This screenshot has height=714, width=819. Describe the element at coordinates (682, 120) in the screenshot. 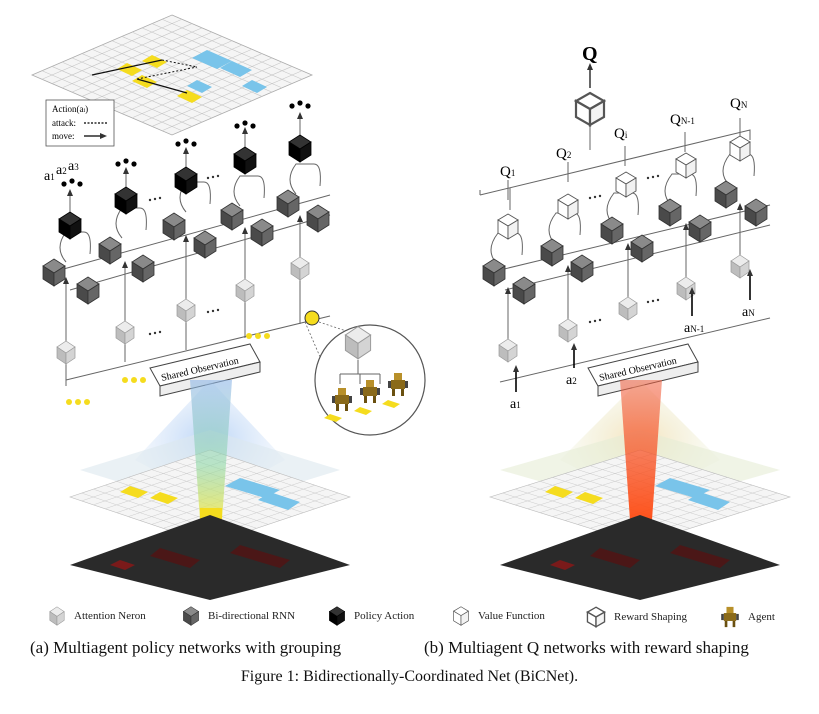

I see `svg-text: QN-1` at that location.